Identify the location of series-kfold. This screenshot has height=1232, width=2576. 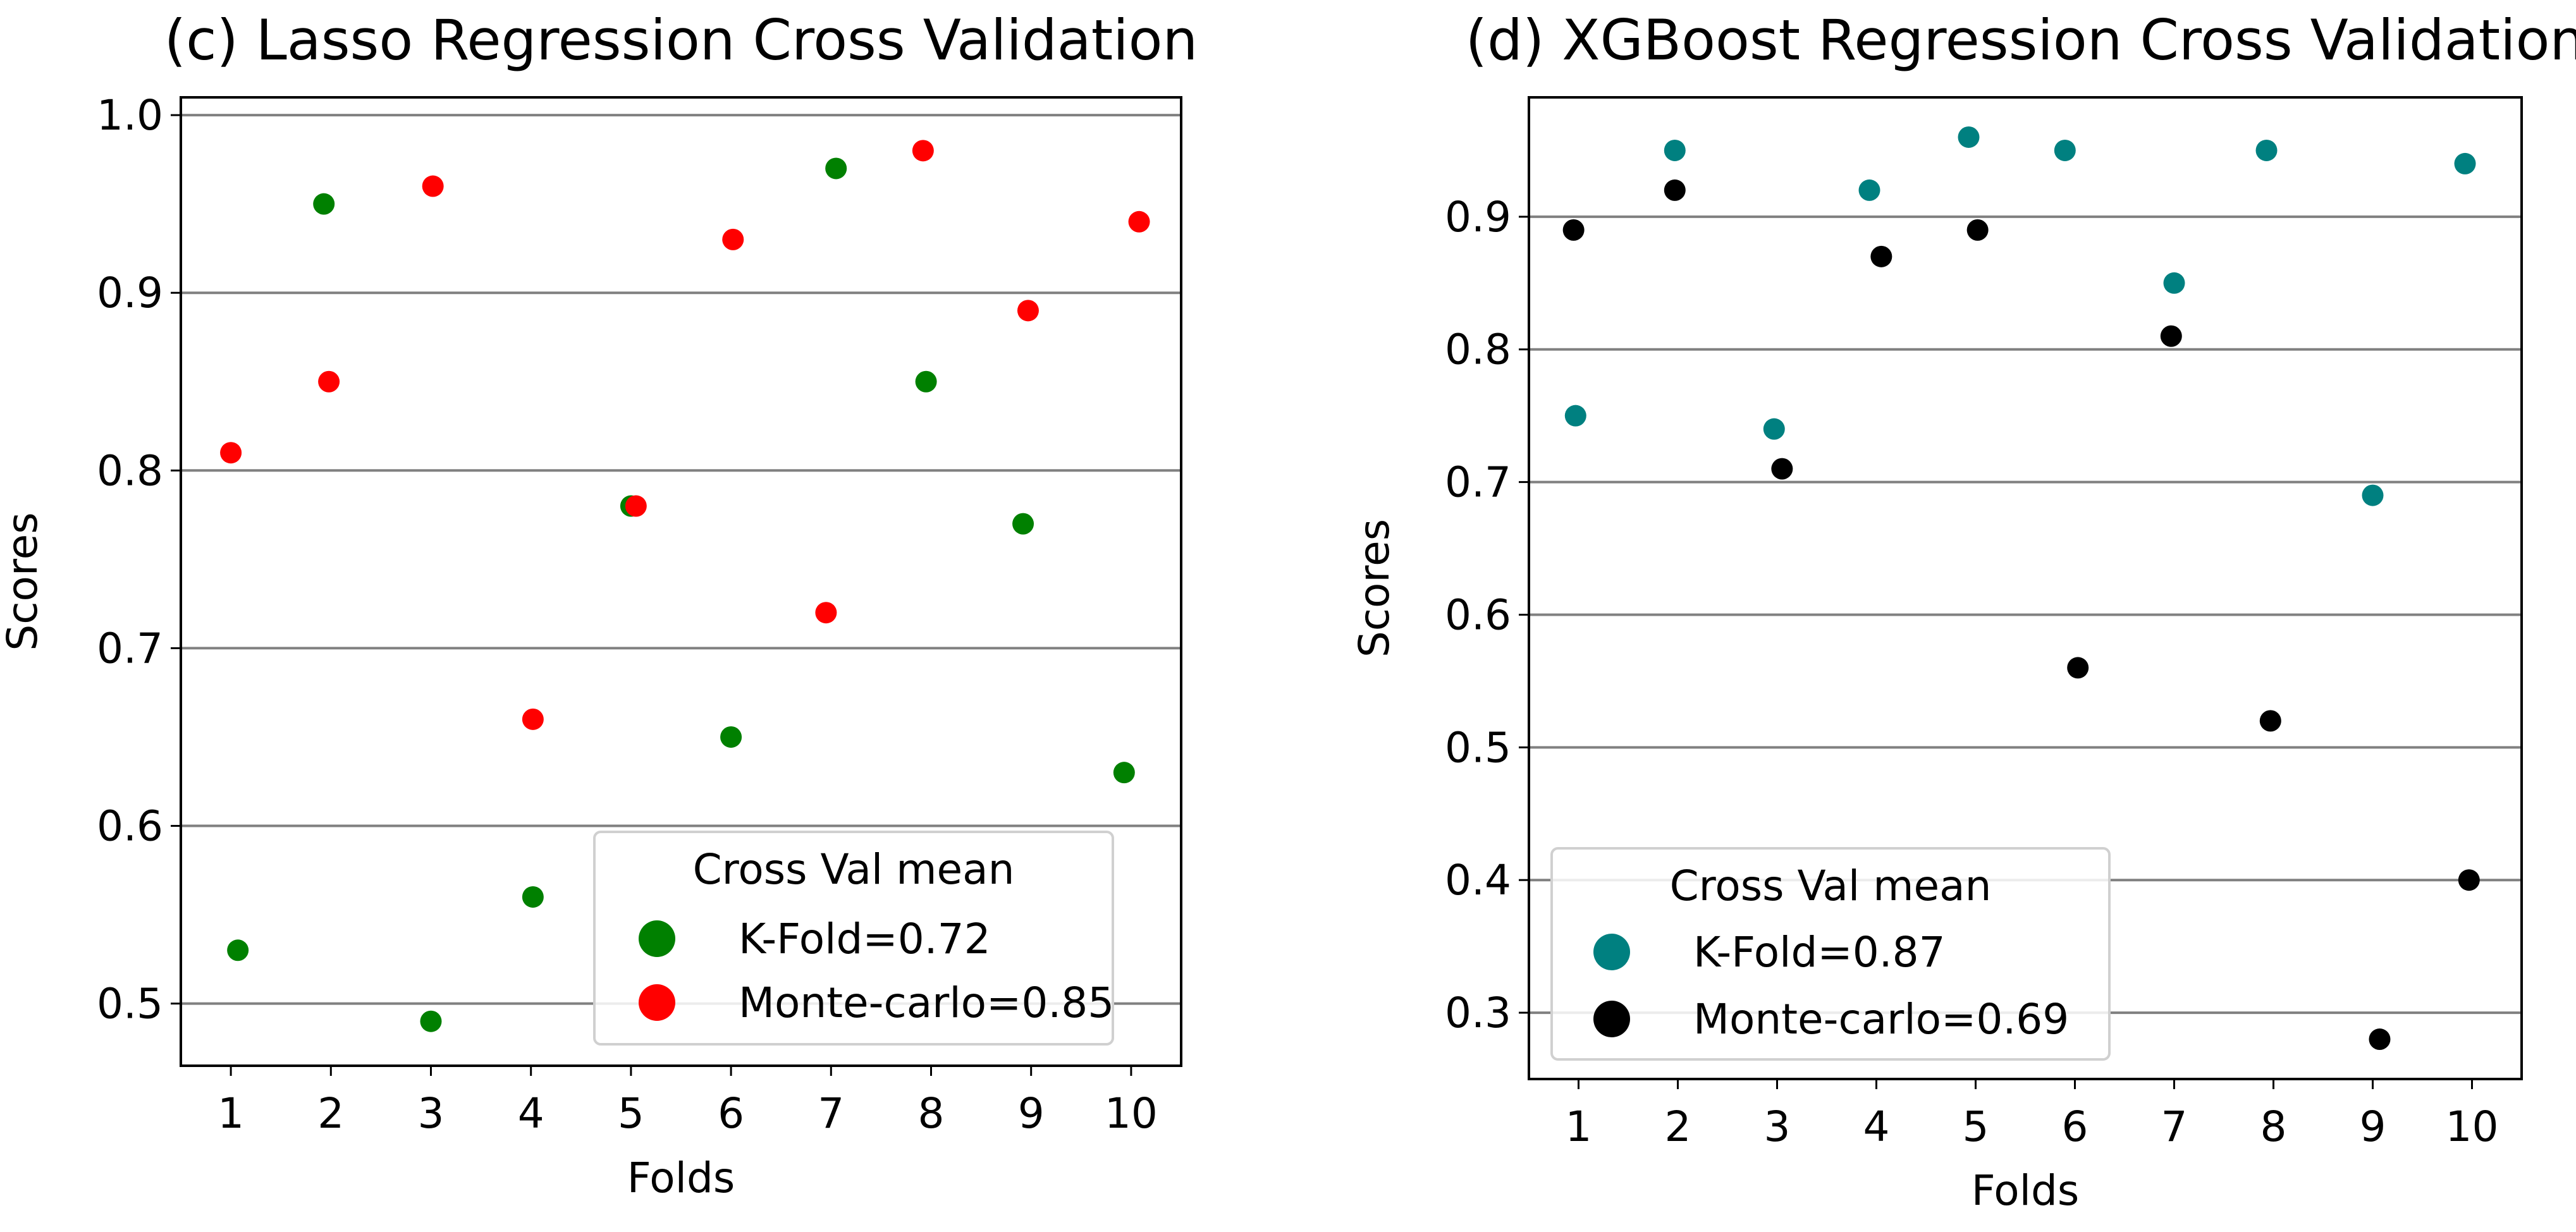
(2020, 316).